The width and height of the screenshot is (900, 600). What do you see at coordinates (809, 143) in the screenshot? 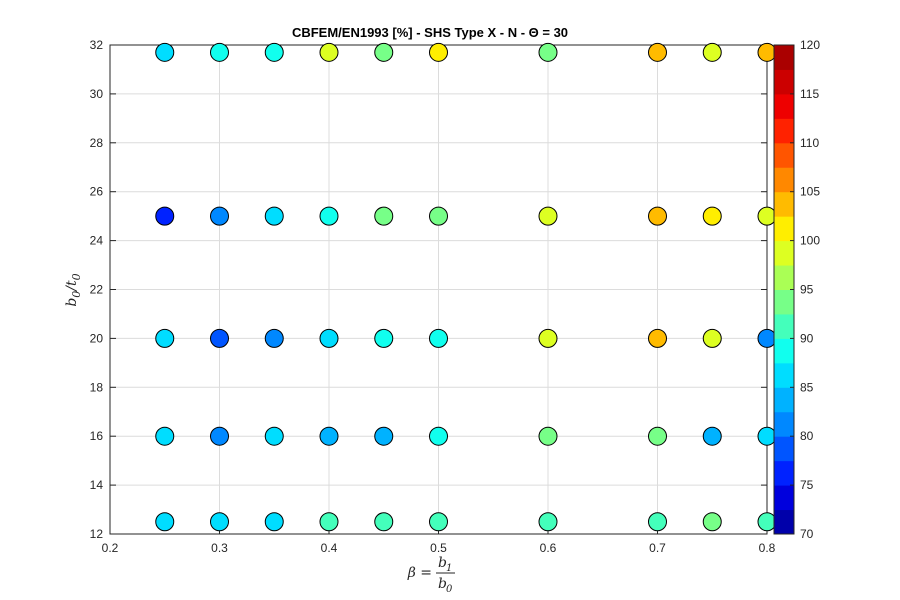
I see `colorbar-tick-label: 110` at bounding box center [809, 143].